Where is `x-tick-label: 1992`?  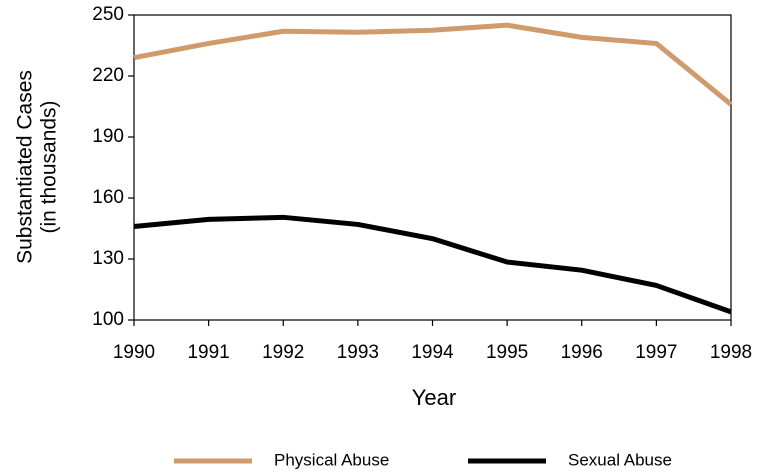 x-tick-label: 1992 is located at coordinates (283, 352).